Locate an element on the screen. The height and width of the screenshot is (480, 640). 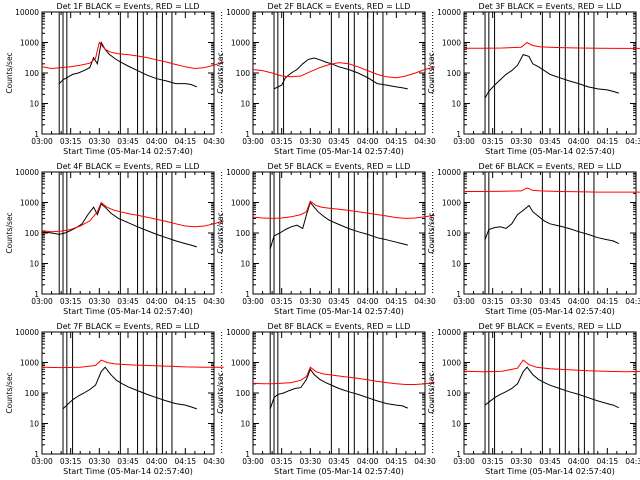
panel-title: Det 4F BLACK = Events, RED = LLD is located at coordinates (128, 166).